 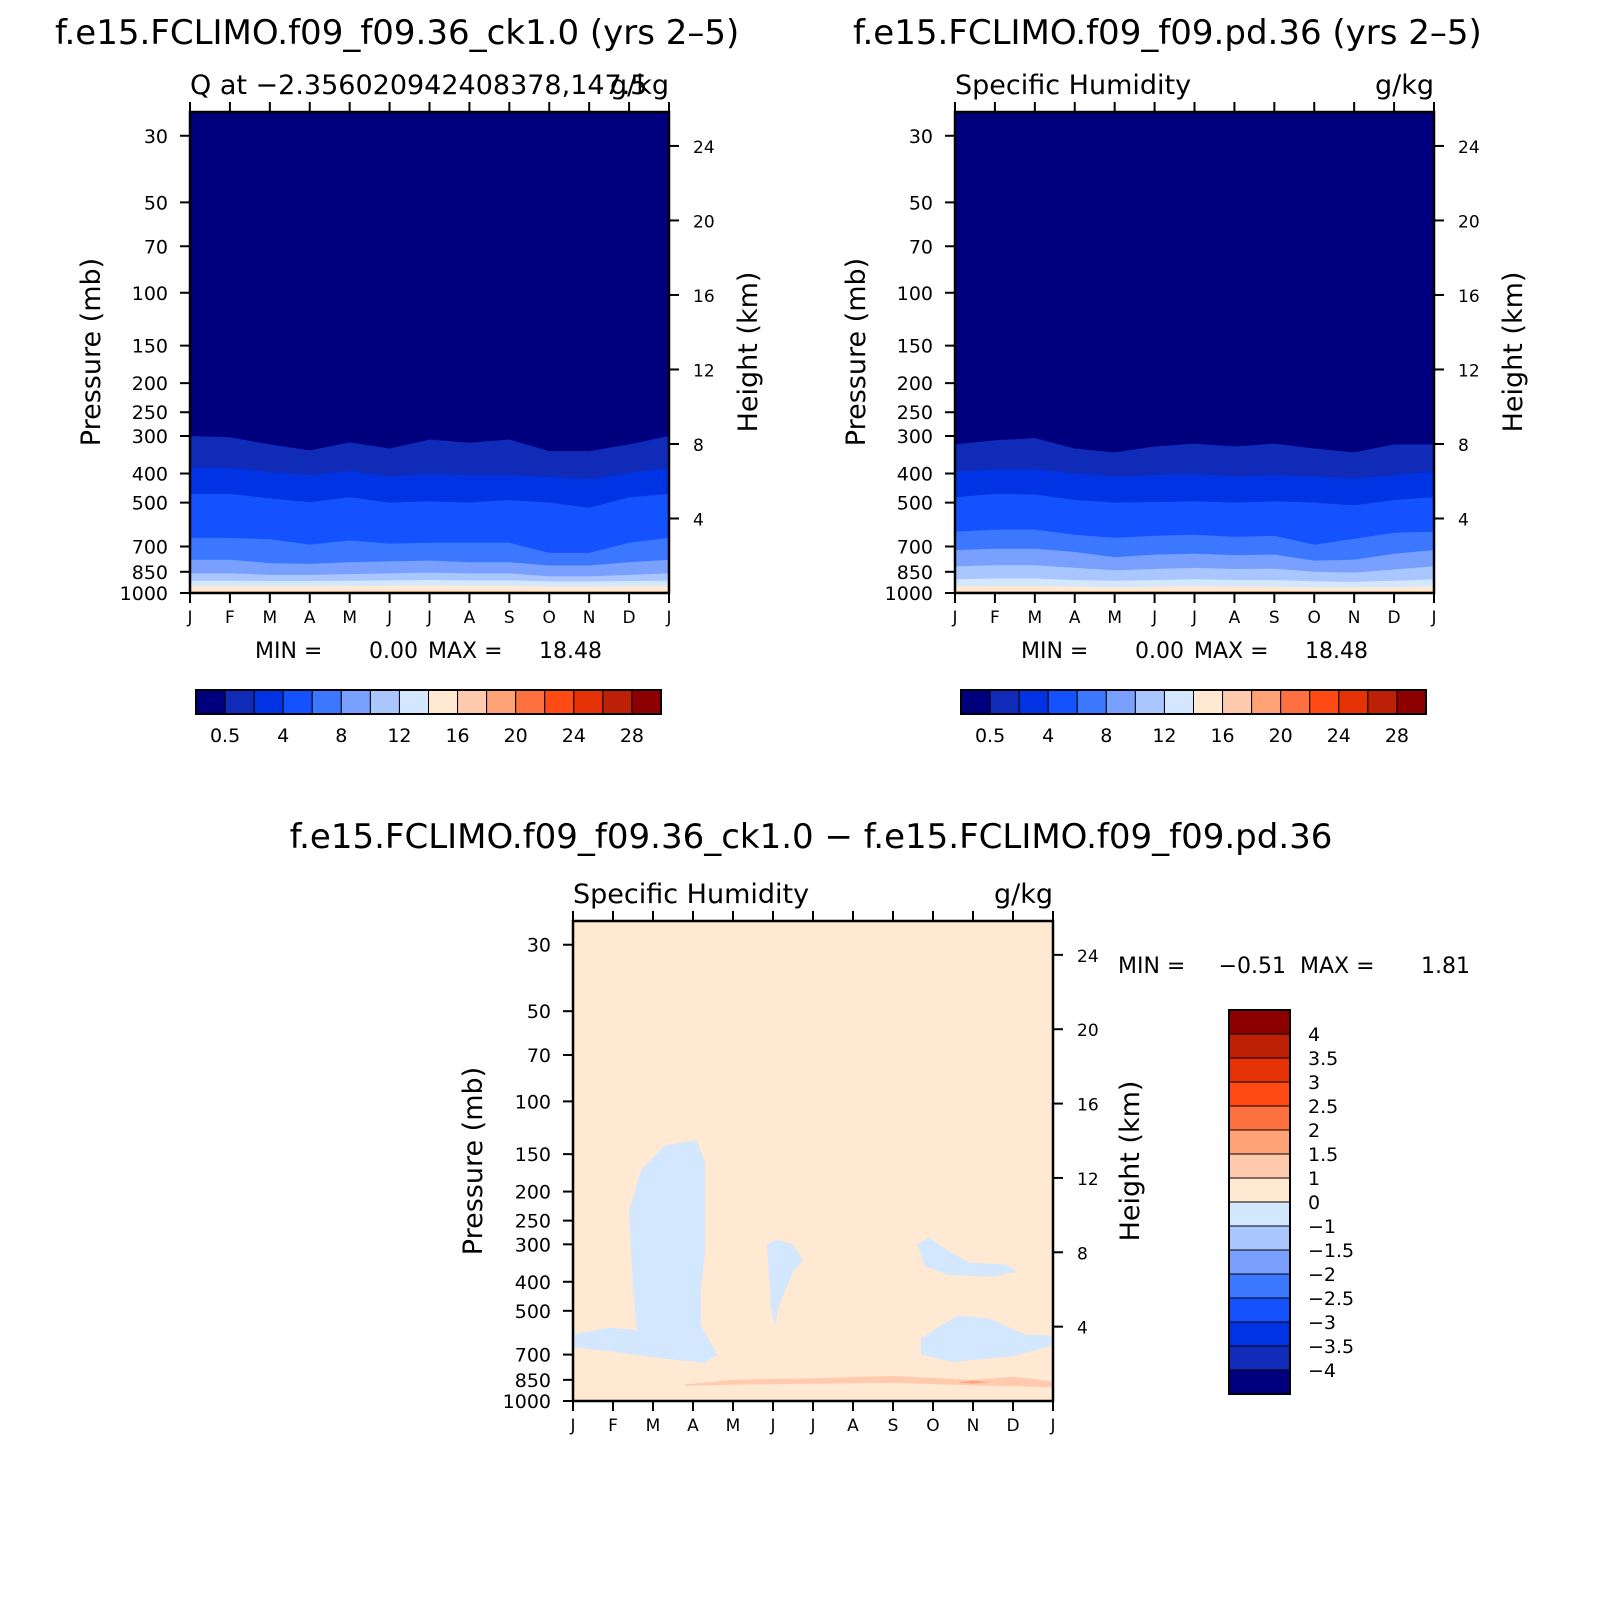 I want to click on colorbar-label: 2, so click(x=1314, y=1131).